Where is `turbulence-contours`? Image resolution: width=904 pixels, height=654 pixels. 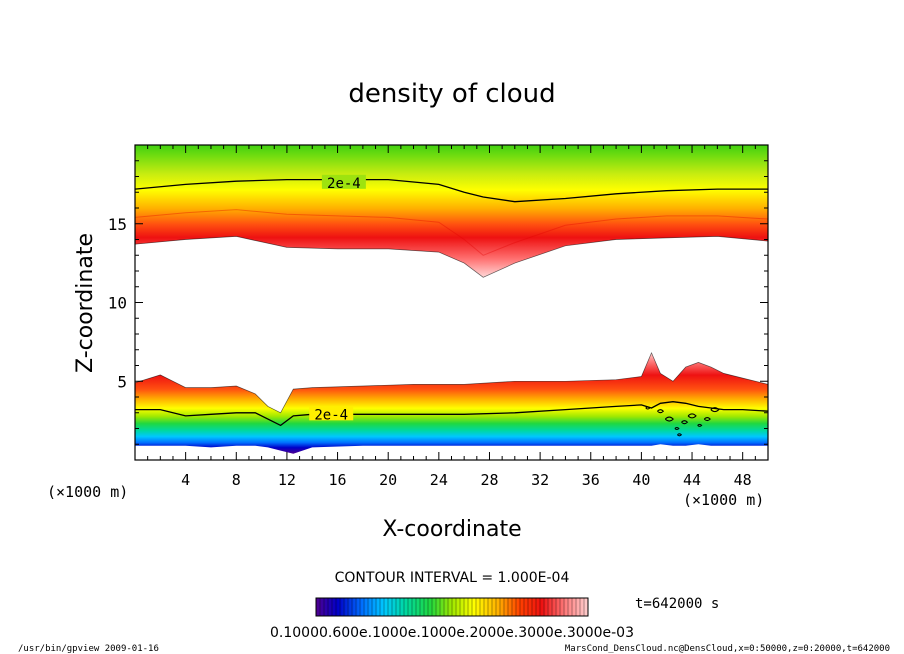
turbulence-contours is located at coordinates (682, 421).